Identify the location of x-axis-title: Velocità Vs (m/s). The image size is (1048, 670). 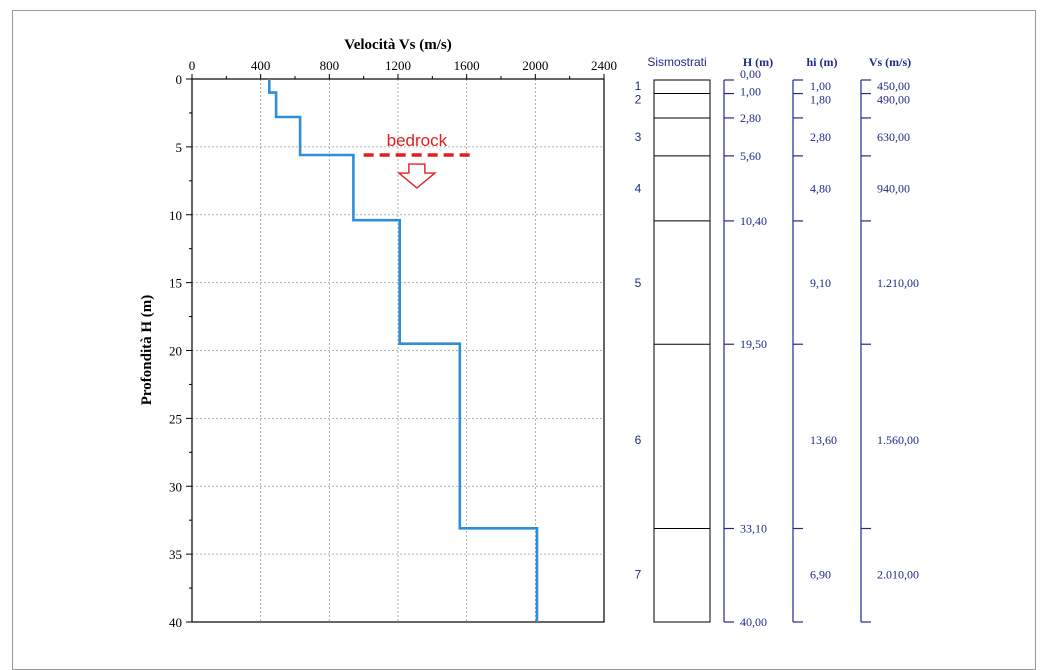
(398, 45).